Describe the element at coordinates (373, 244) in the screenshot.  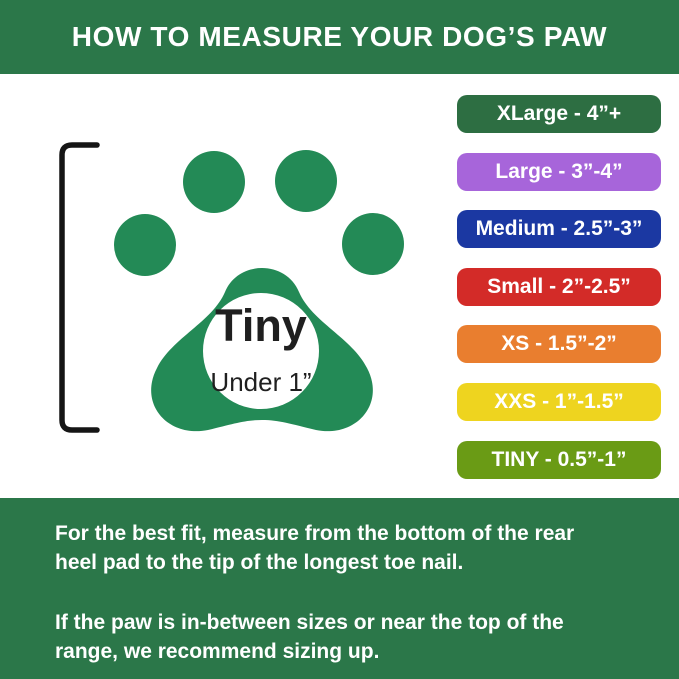
I see `paw-toe-outer-right` at that location.